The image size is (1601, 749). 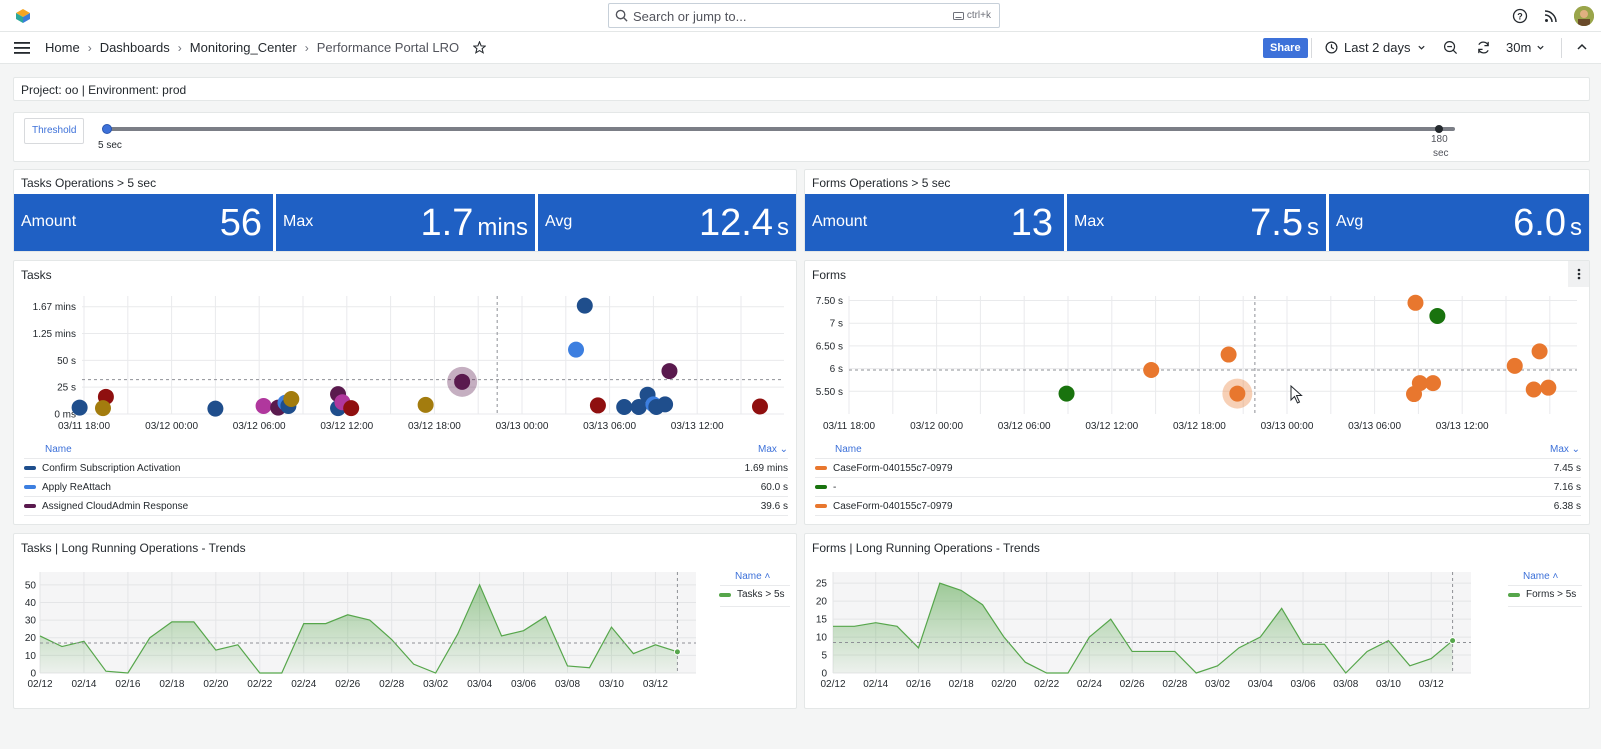 I want to click on refresh-interval-picker: 30m, so click(x=1525, y=47).